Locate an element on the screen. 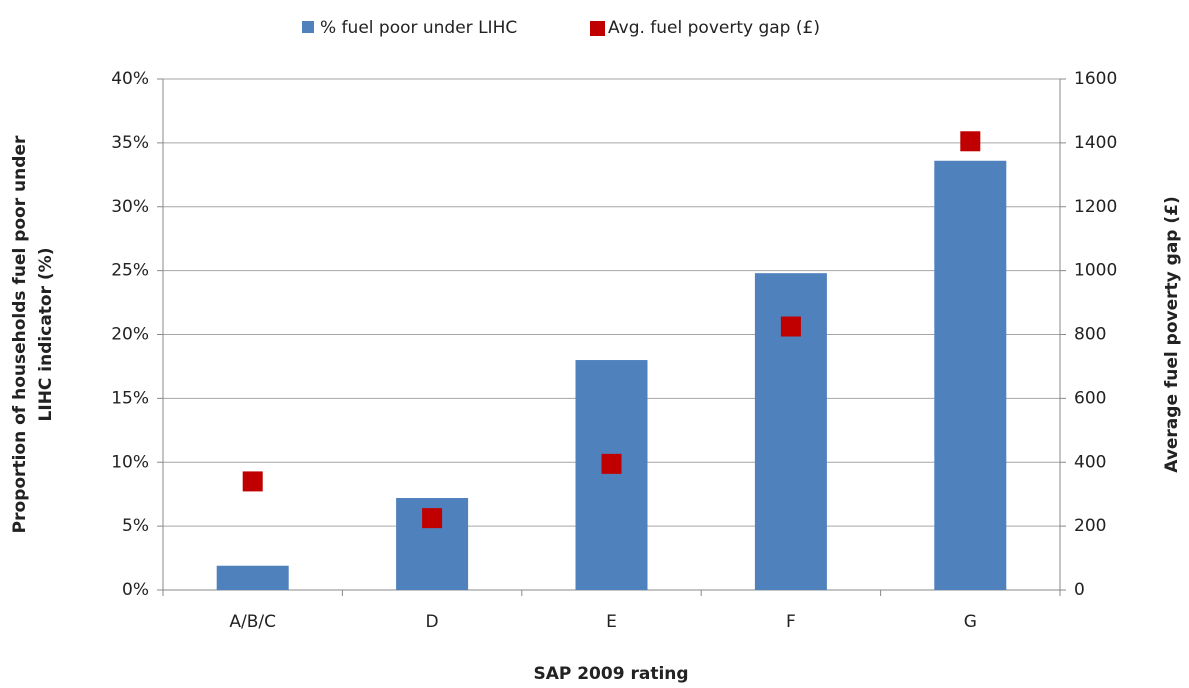 This screenshot has width=1189, height=688. x-tick-label: F is located at coordinates (791, 622).